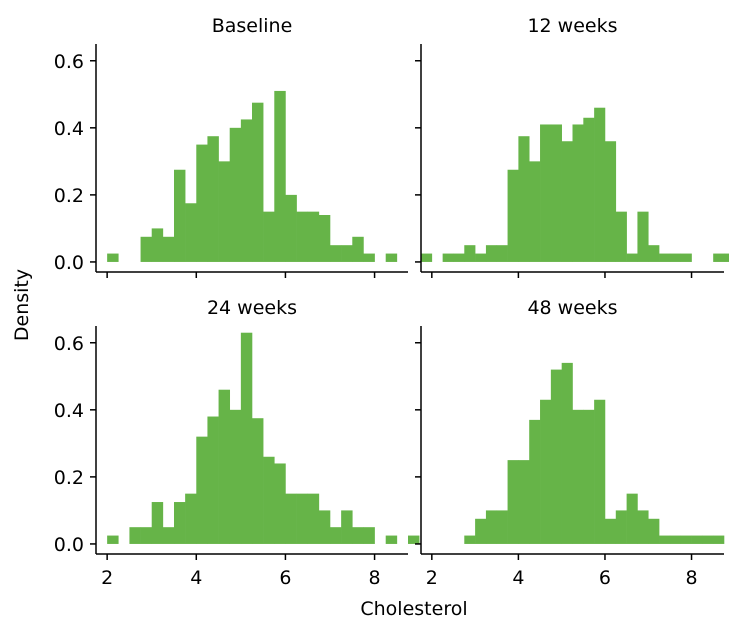 This screenshot has width=729, height=623. Describe the element at coordinates (413, 609) in the screenshot. I see `x-axis-label: Cholesterol` at that location.